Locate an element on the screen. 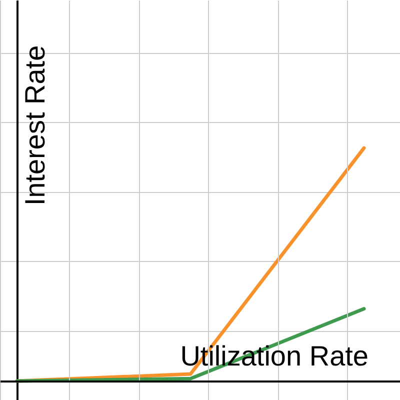 This screenshot has height=400, width=400. y-axis-title: Interest Rate is located at coordinates (35, 125).